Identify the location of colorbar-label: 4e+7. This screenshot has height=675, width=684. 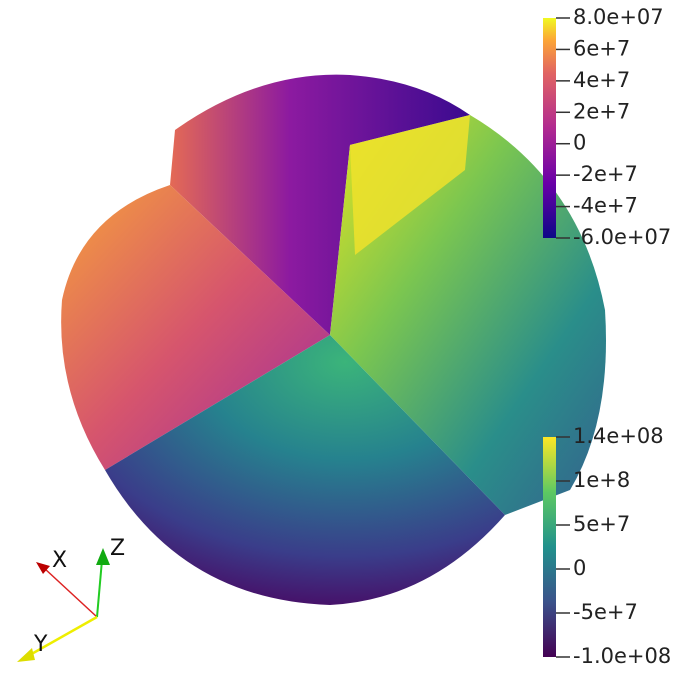
(601, 80).